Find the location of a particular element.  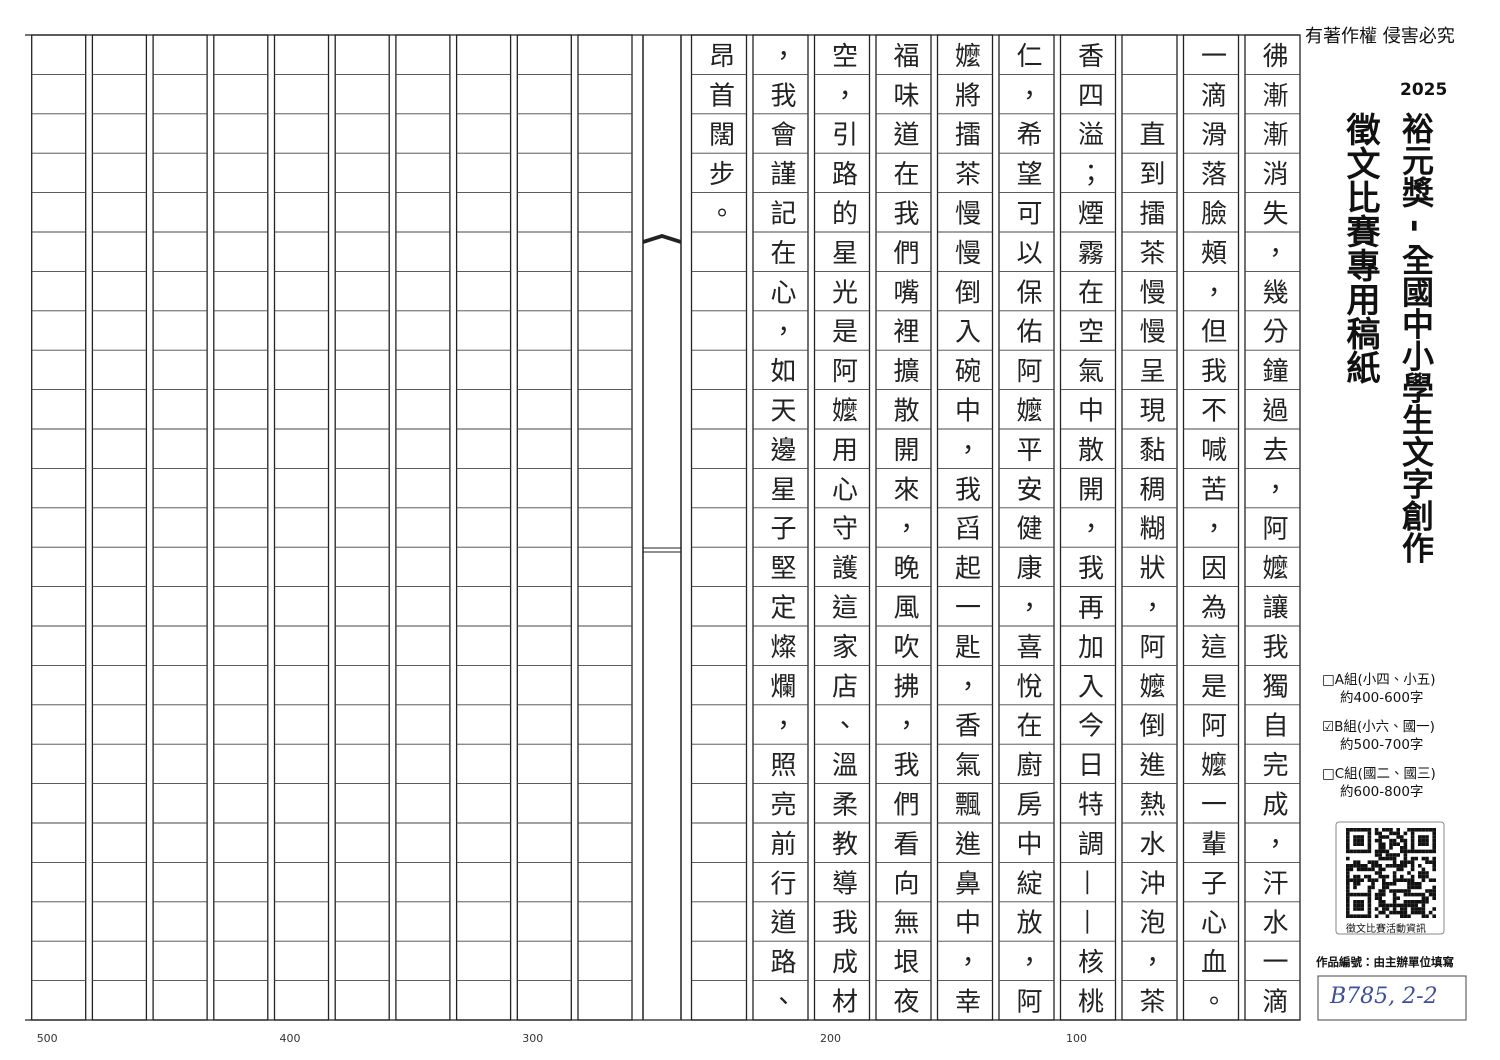

group-option: □A組(小四、小五) is located at coordinates (1379, 680).